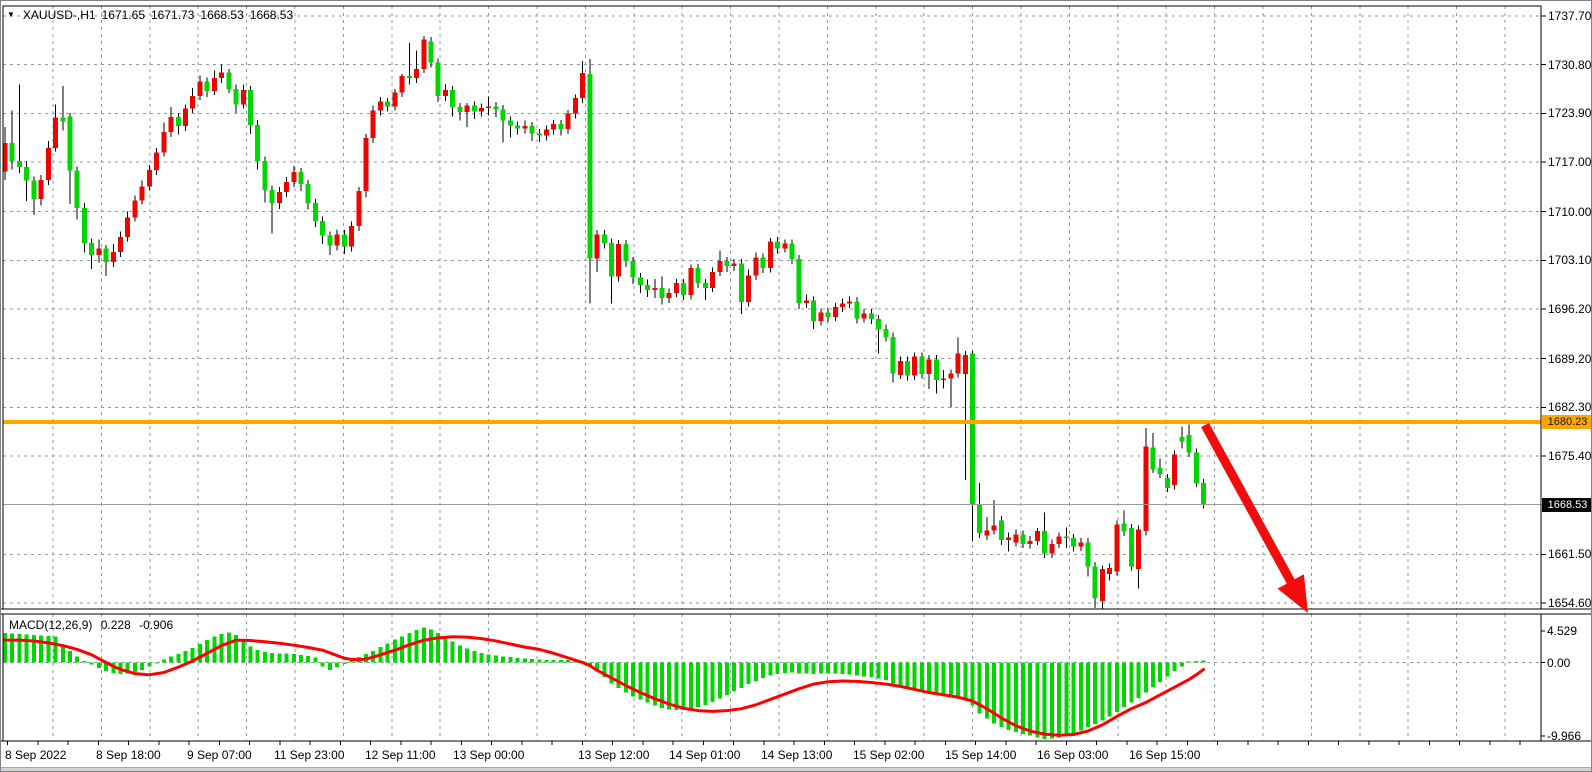  Describe the element at coordinates (1564, 736) in the screenshot. I see `macd-axis-label: -9.966` at that location.